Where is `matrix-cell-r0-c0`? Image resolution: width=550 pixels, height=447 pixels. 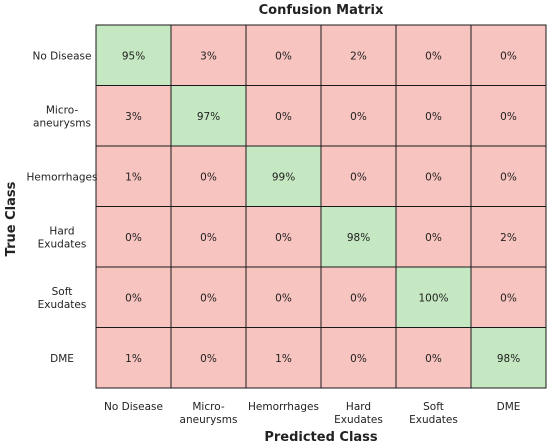
matrix-cell-r0-c0 is located at coordinates (133, 55).